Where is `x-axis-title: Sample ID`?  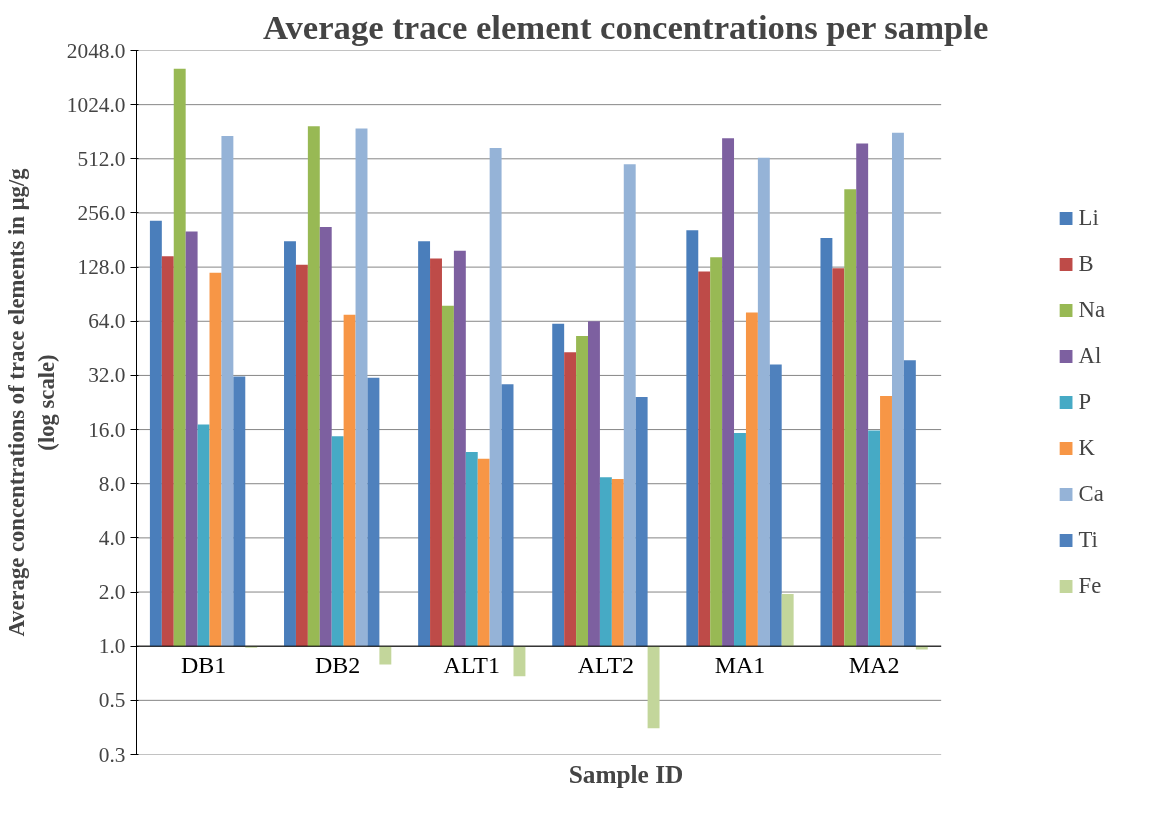
x-axis-title: Sample ID is located at coordinates (626, 773).